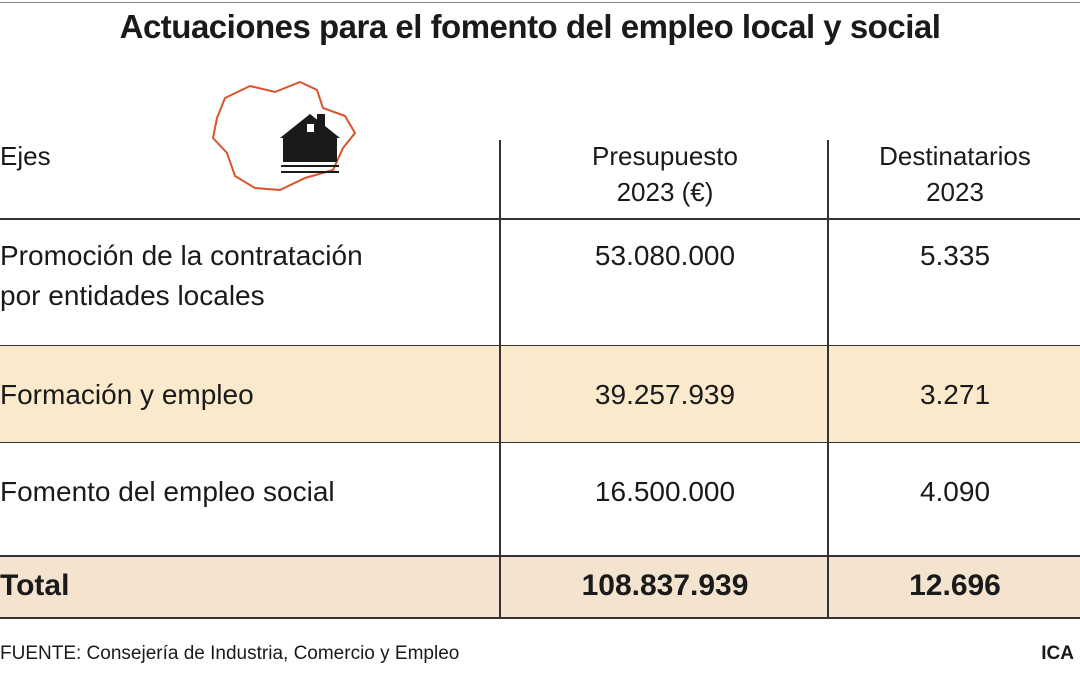 This screenshot has height=675, width=1080. Describe the element at coordinates (540, 2) in the screenshot. I see `top-rule` at that location.